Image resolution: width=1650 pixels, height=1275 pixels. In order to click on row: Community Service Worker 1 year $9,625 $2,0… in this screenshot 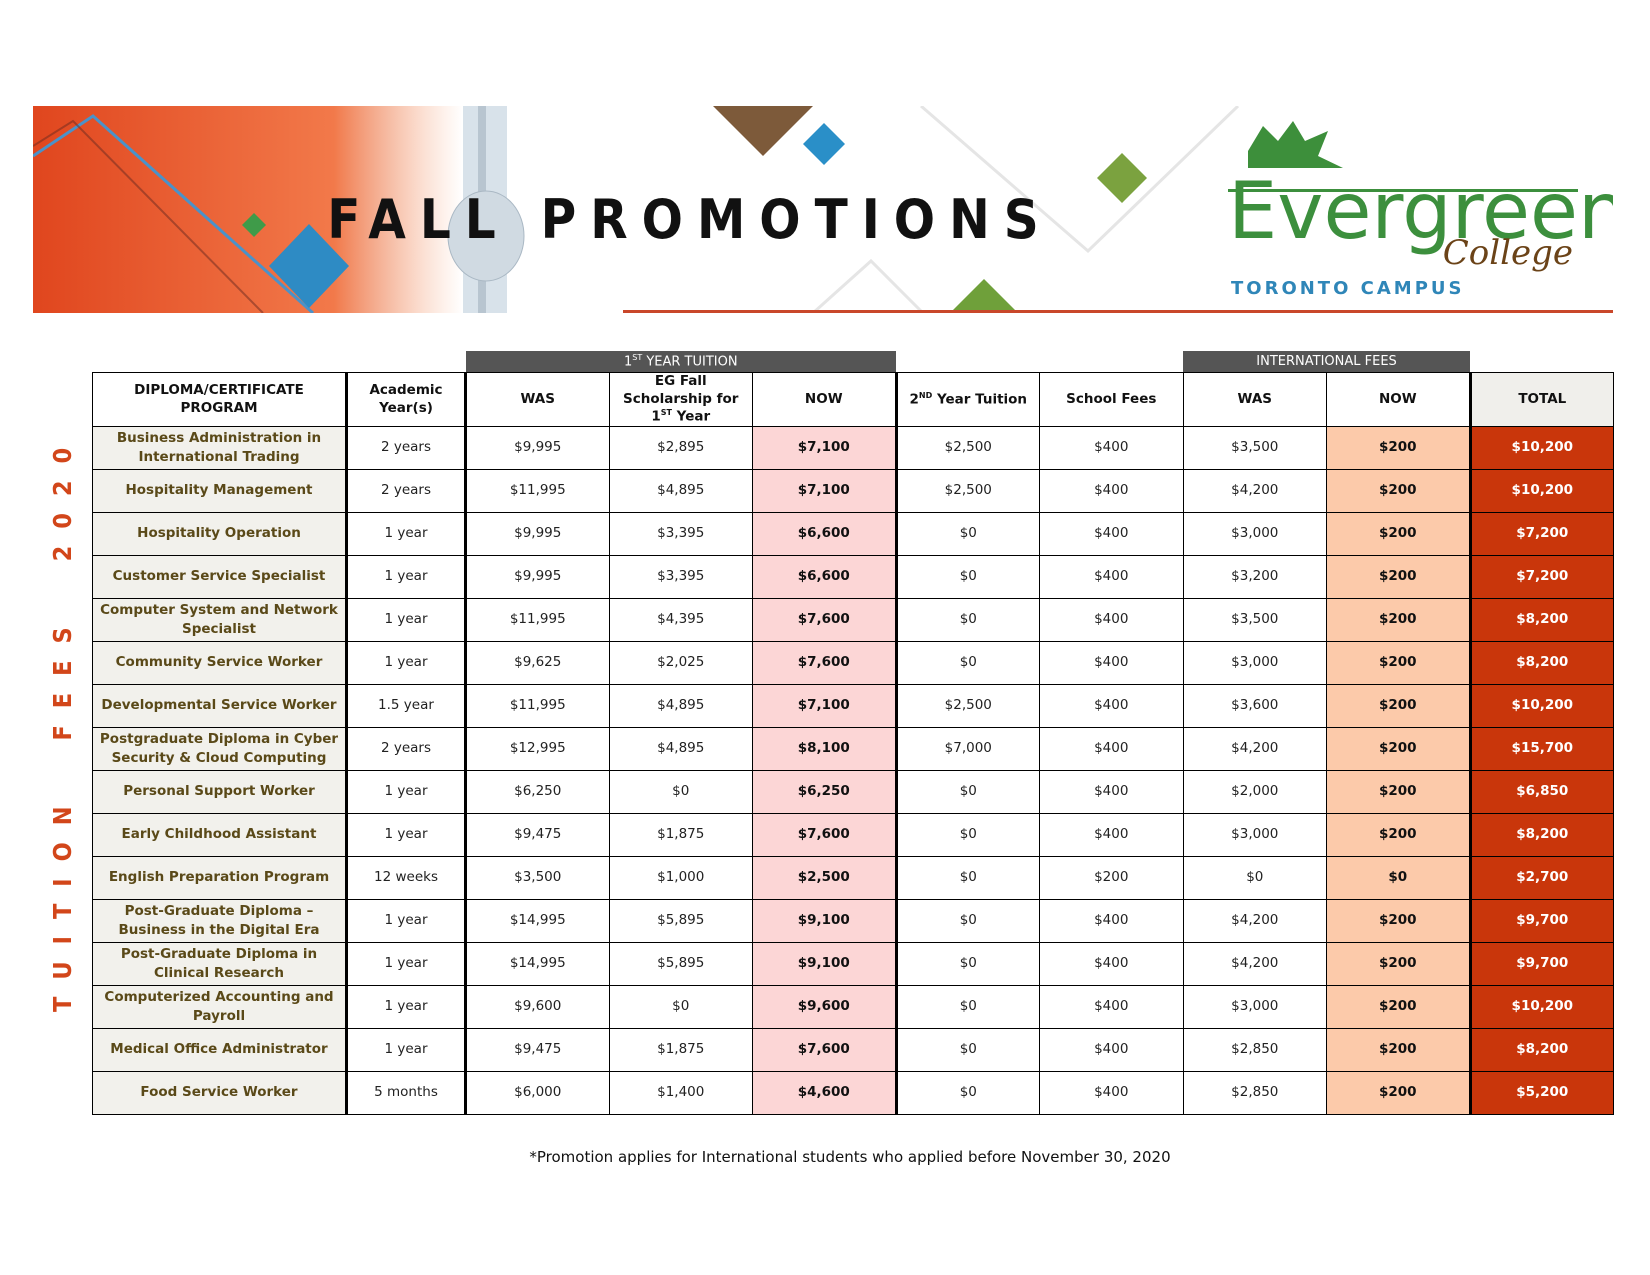, I will do `click(853, 663)`.